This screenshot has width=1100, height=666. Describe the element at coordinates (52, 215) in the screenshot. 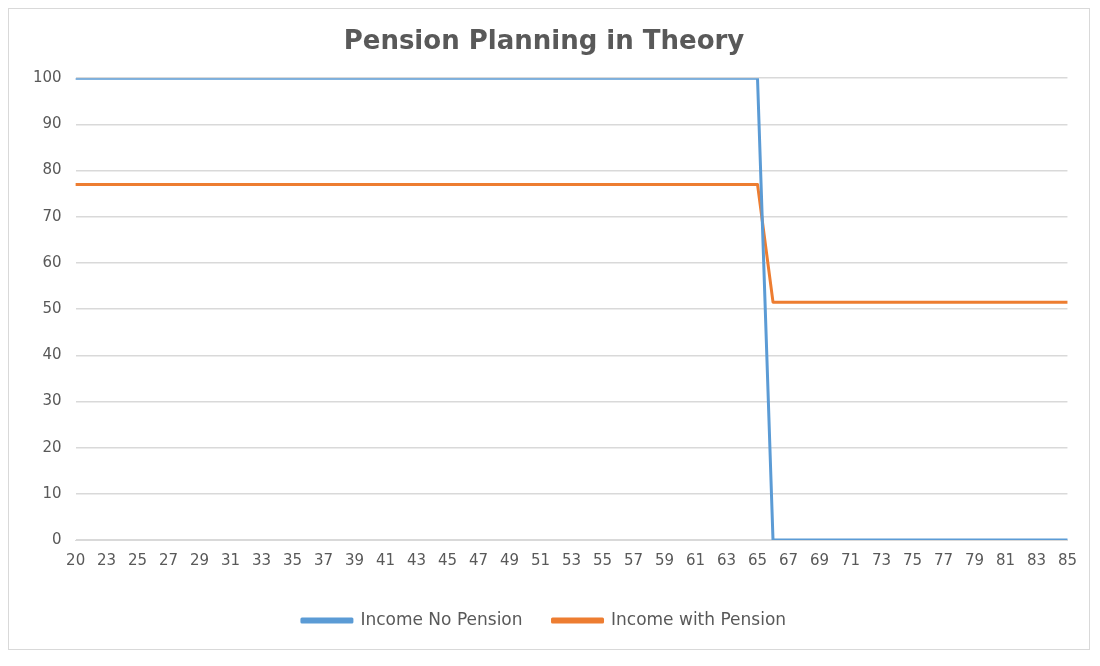

I see `y-tick-label: 70` at that location.